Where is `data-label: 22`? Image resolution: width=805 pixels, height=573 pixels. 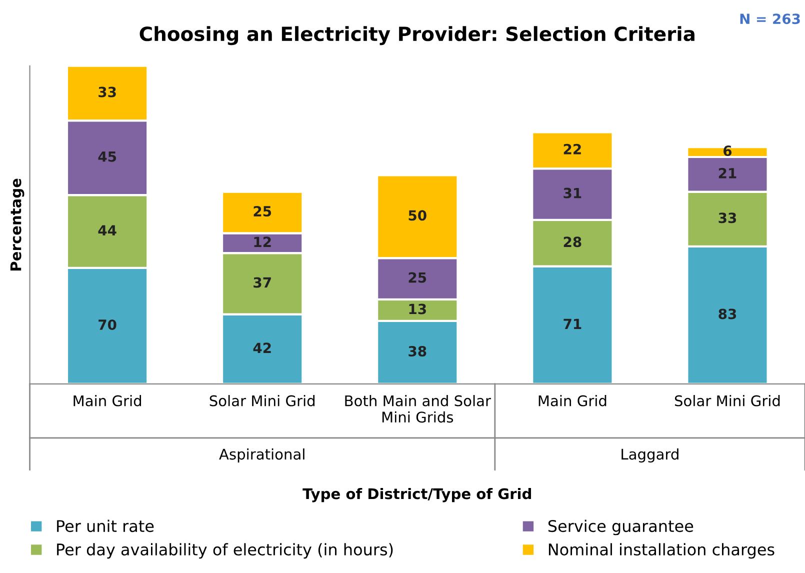
data-label: 22 is located at coordinates (572, 149).